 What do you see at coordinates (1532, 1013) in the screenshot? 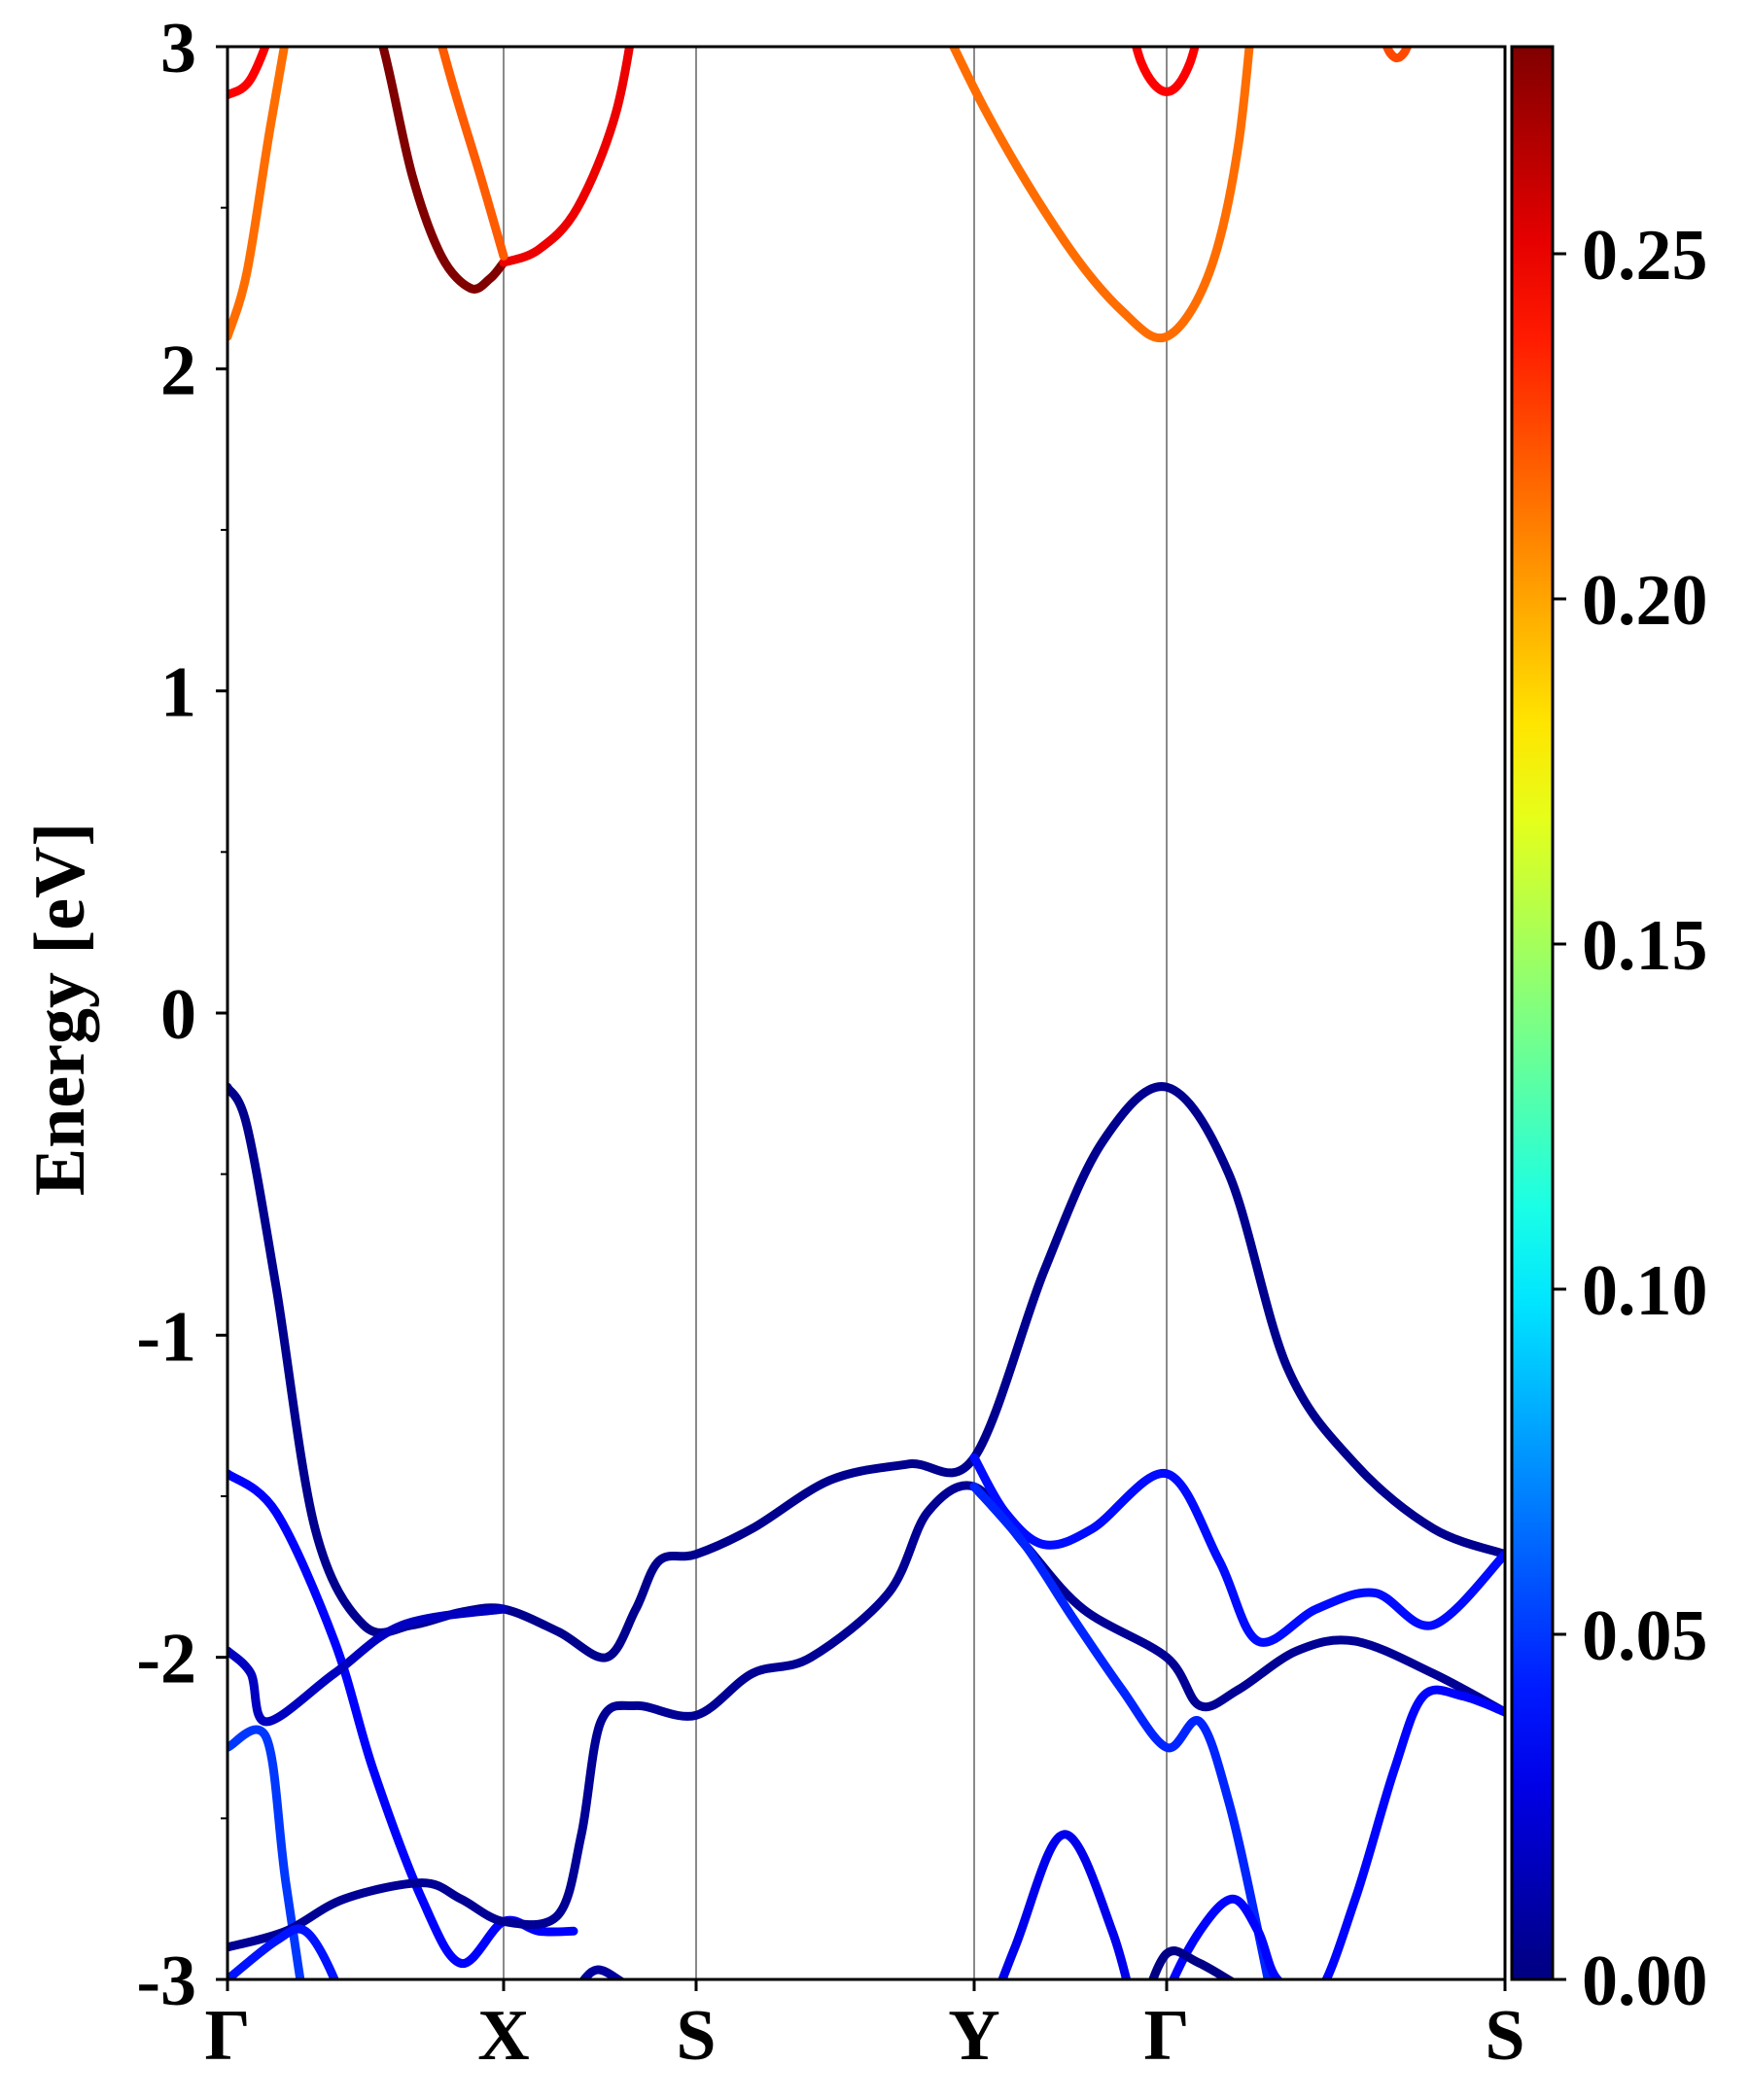
I see `colorbar` at bounding box center [1532, 1013].